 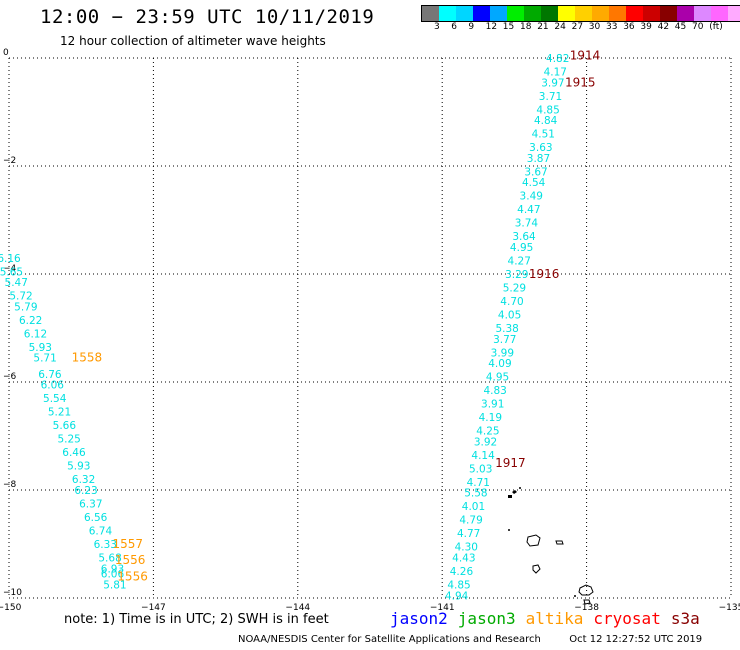 I want to click on wave-height-value: 3.99, so click(x=502, y=353).